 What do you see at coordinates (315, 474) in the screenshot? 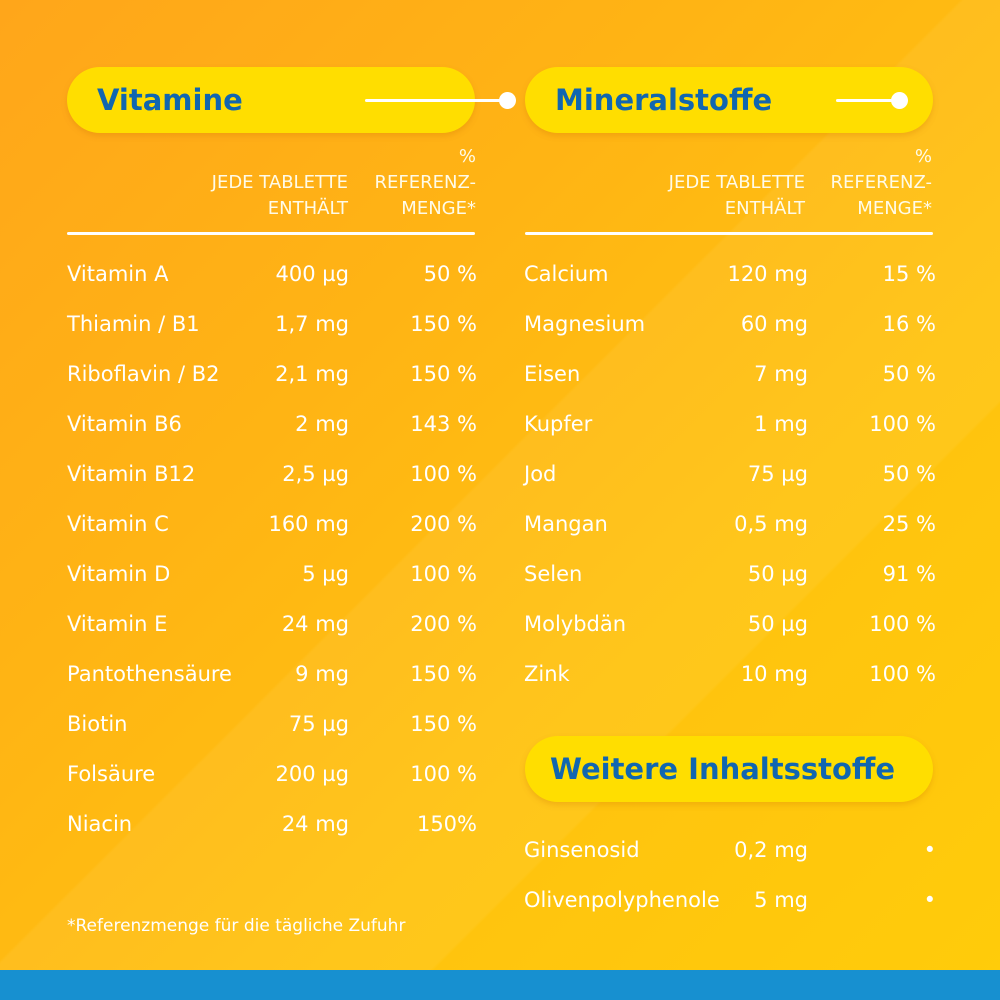
I see `nutrient-amount: 2,5 µg` at bounding box center [315, 474].